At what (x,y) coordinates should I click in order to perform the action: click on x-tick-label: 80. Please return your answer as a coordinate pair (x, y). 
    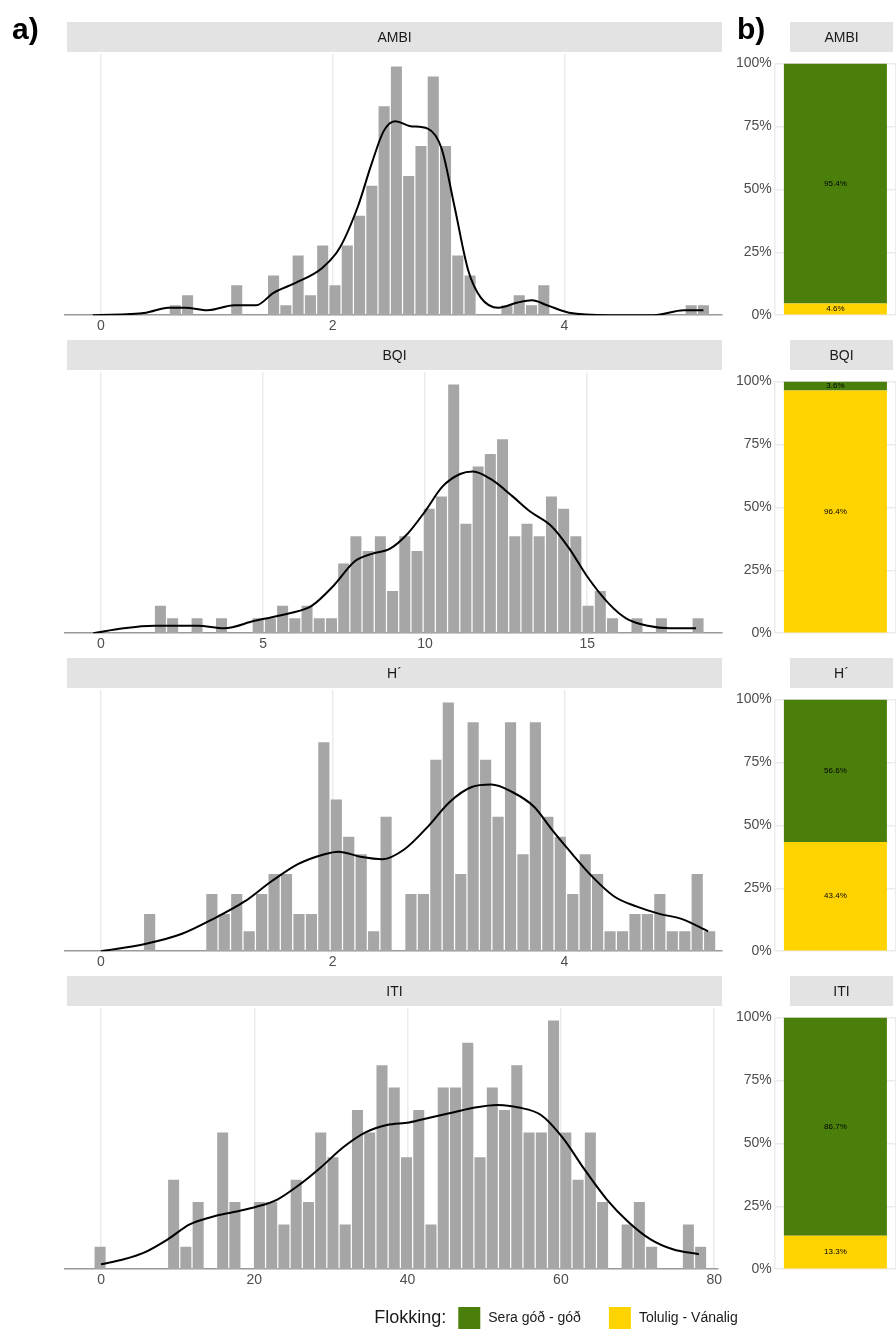
    Looking at the image, I should click on (714, 1279).